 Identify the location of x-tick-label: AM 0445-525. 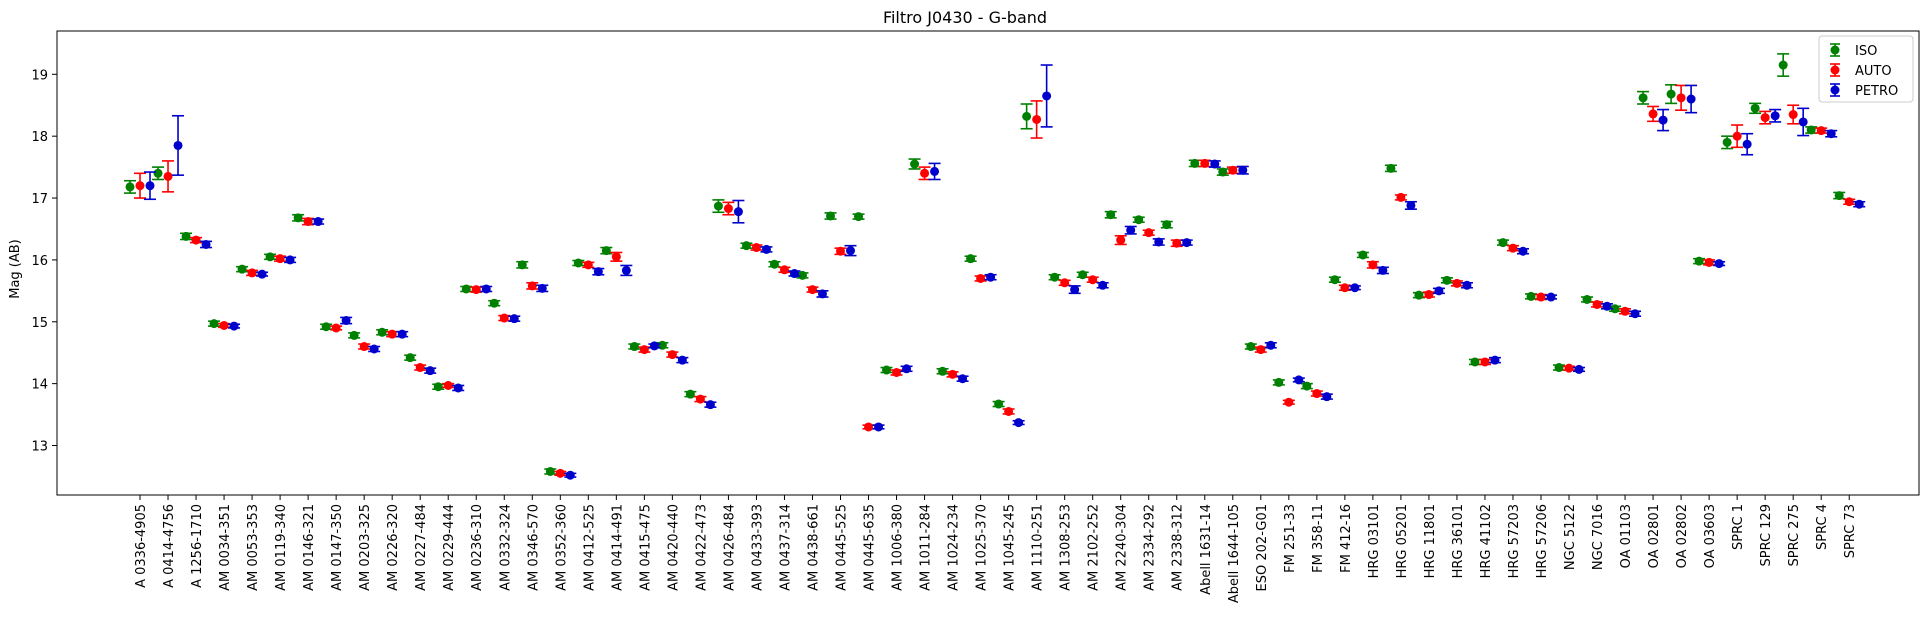
(842, 547).